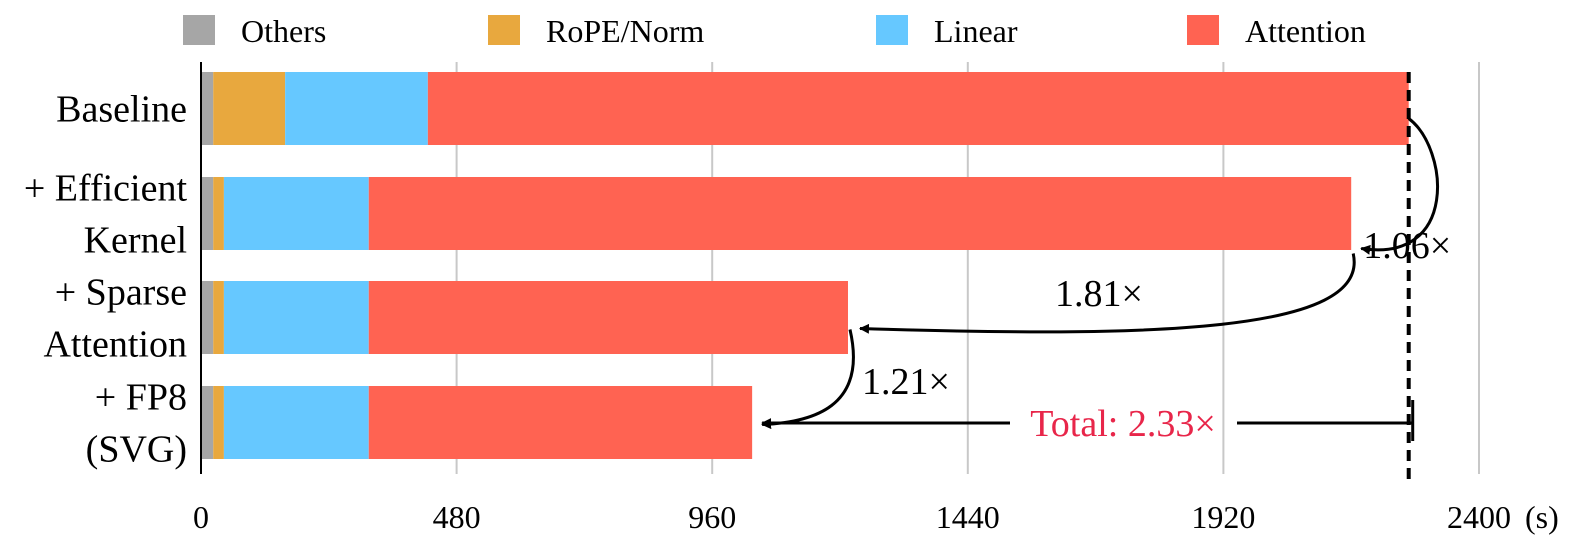 The image size is (1578, 548). I want to click on x-tick-label: 480, so click(457, 517).